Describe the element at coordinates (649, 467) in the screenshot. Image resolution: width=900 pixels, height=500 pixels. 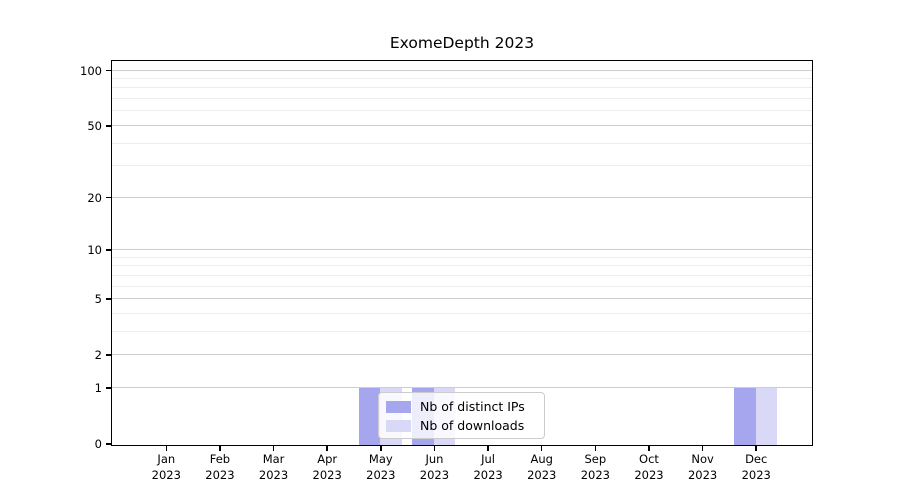
I see `x-tick-label: Oct 2023` at that location.